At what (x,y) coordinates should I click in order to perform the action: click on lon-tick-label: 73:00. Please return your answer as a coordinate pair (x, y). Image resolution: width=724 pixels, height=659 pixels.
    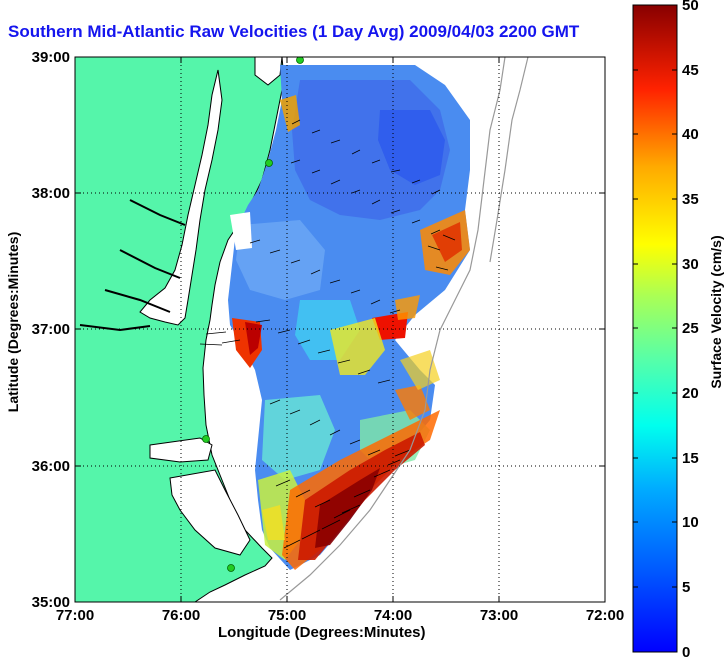
    Looking at the image, I should click on (499, 615).